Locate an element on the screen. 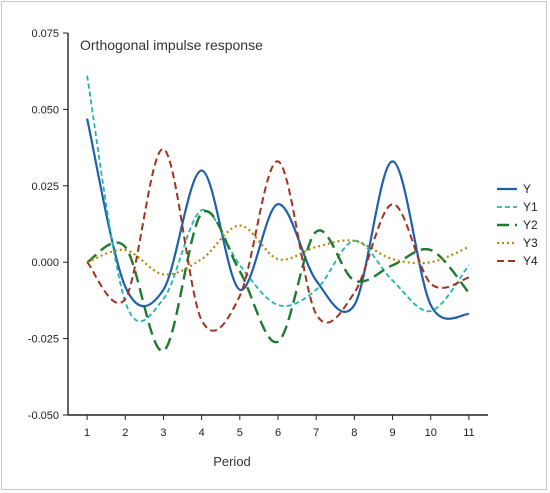 The height and width of the screenshot is (493, 550). x-tick-label: 2 is located at coordinates (125, 433).